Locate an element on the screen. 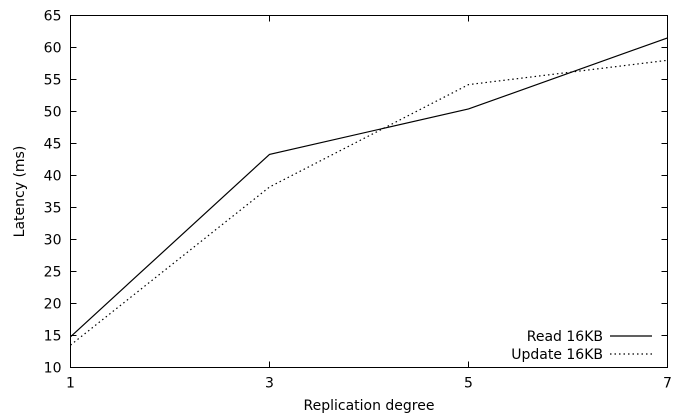 This screenshot has height=416, width=673. legend: Read 16KB Update 16KB is located at coordinates (581, 346).